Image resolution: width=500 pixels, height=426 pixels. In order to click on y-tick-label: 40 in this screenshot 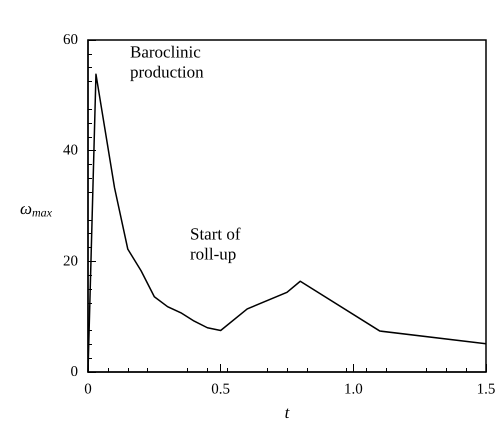, I will do `click(70, 150)`.